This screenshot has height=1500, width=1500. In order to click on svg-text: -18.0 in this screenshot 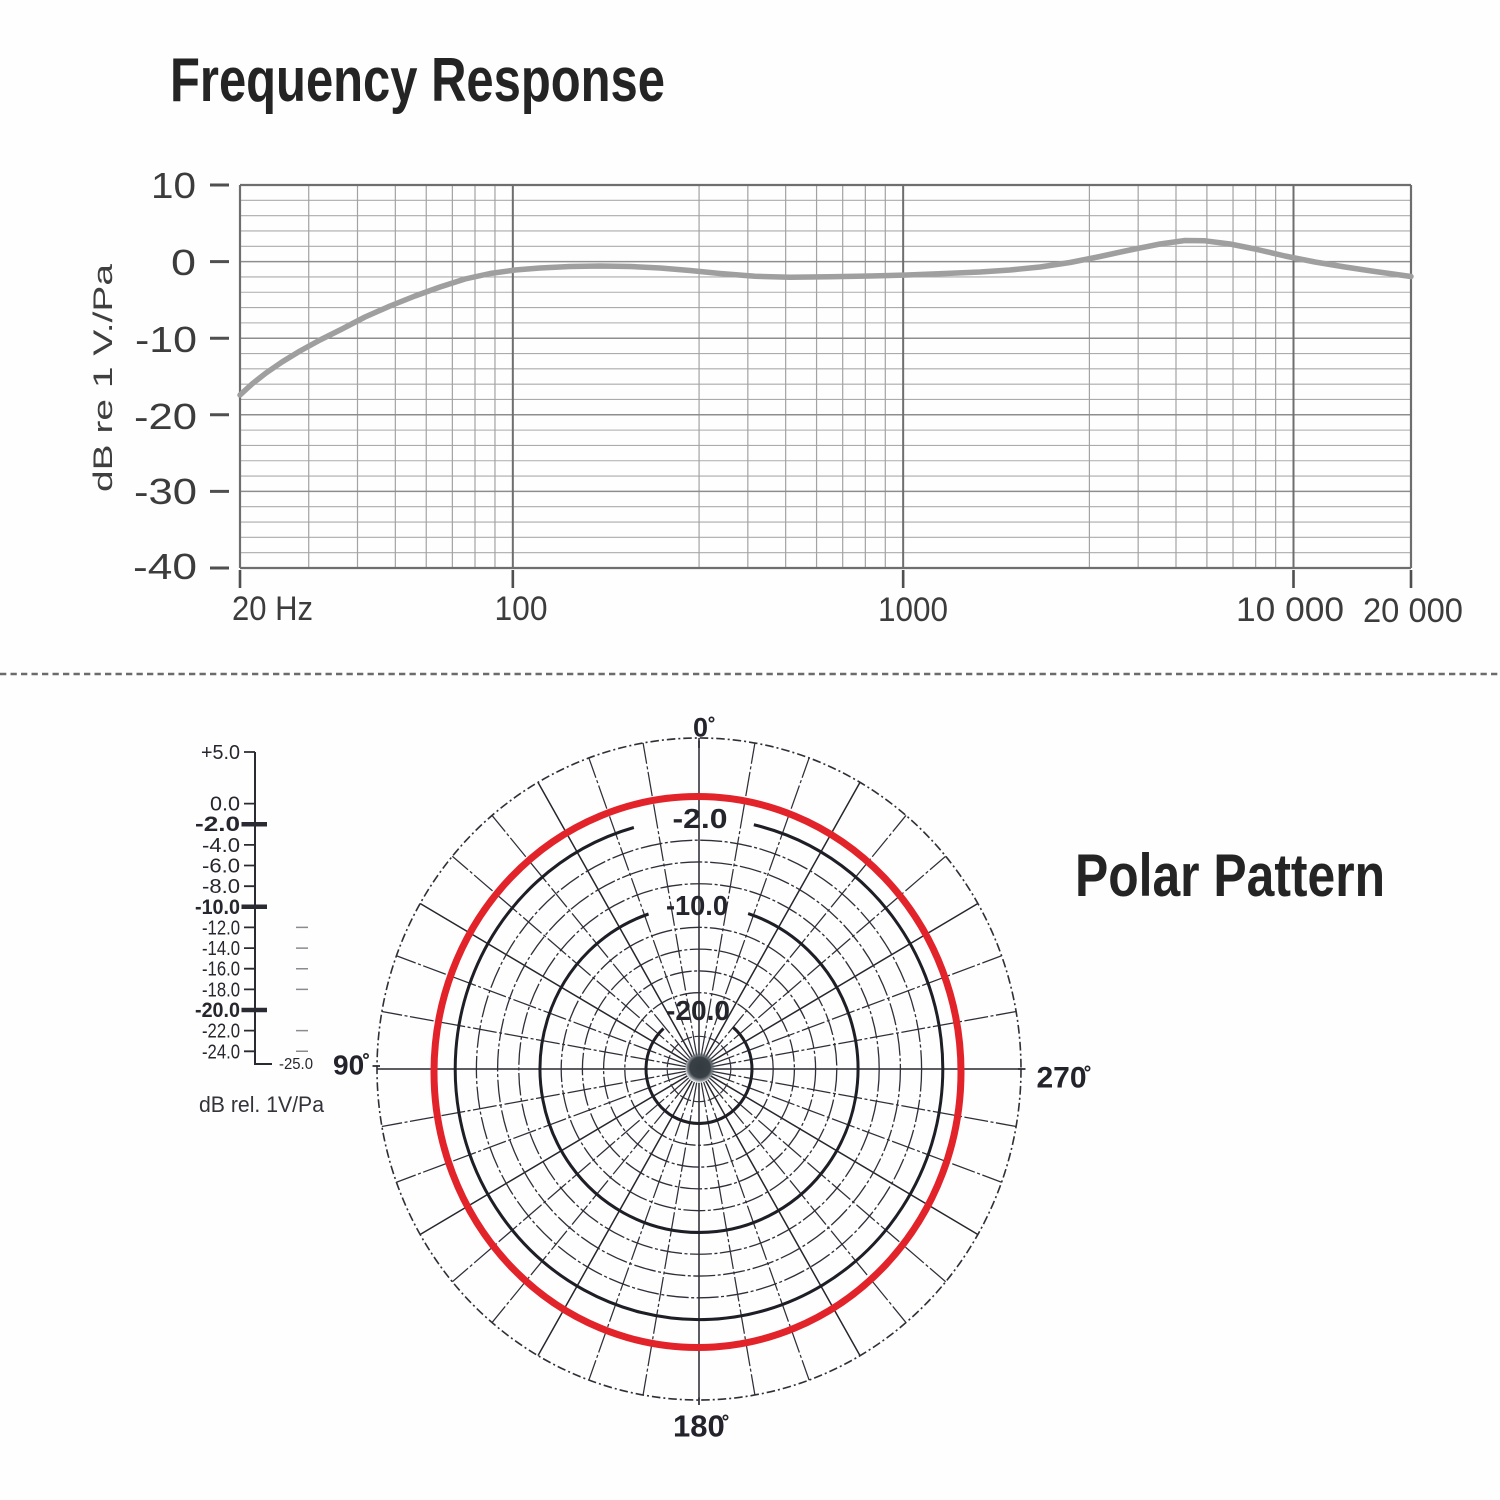, I will do `click(221, 990)`.